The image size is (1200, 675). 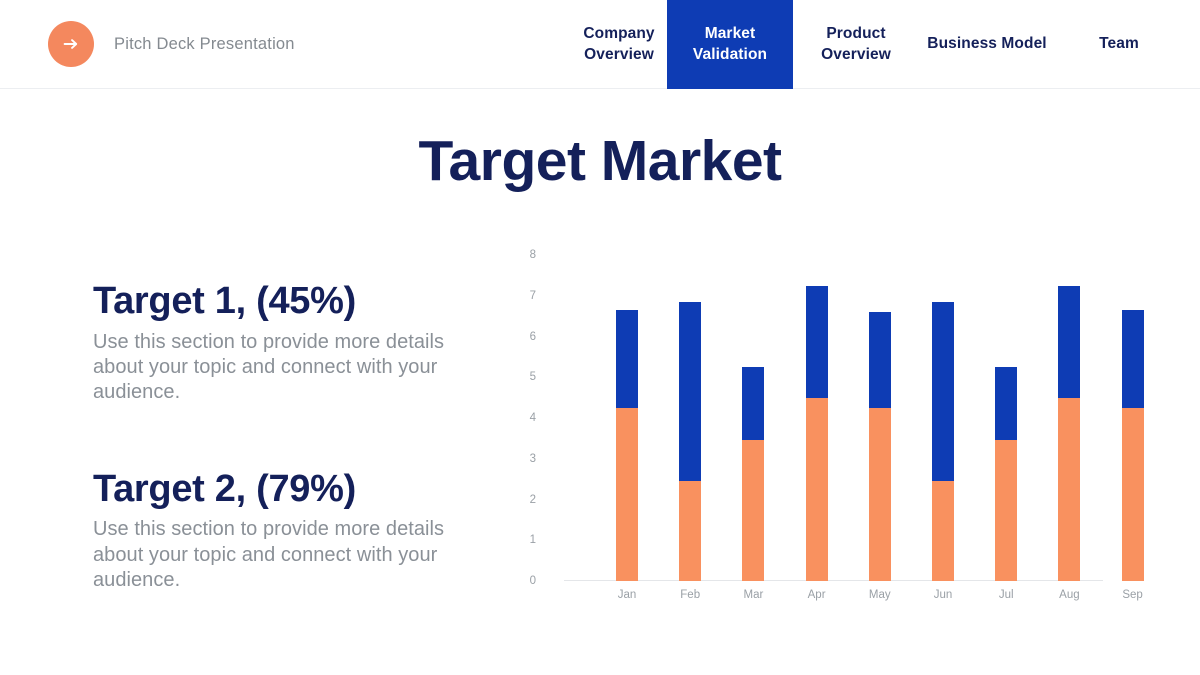 I want to click on chart-bar-group: Jul, so click(x=1006, y=484).